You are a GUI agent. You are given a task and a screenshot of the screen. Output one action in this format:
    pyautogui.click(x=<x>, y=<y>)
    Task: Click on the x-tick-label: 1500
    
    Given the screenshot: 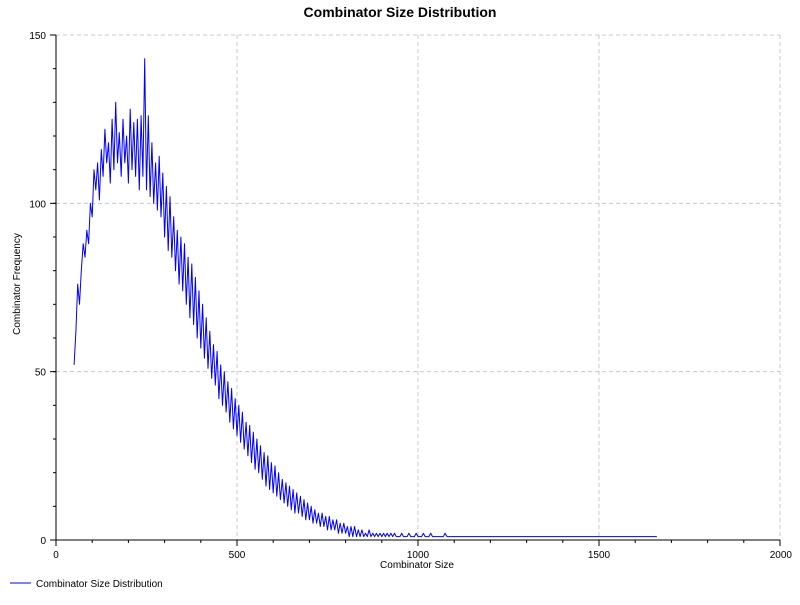 What is the action you would take?
    pyautogui.click(x=599, y=555)
    